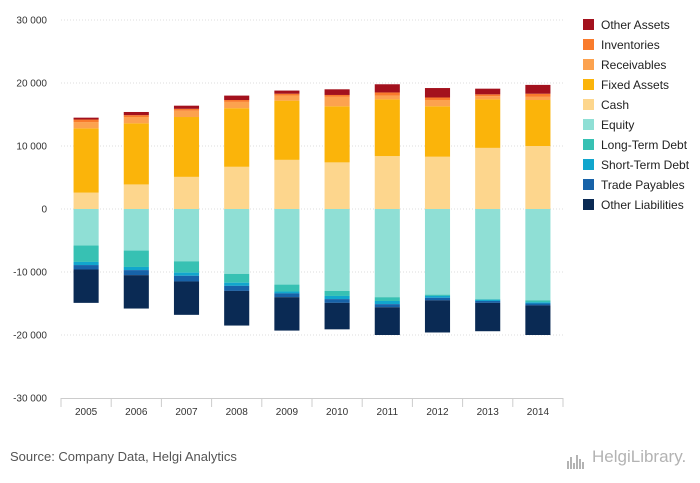  Describe the element at coordinates (578, 459) in the screenshot. I see `library-icon` at that location.